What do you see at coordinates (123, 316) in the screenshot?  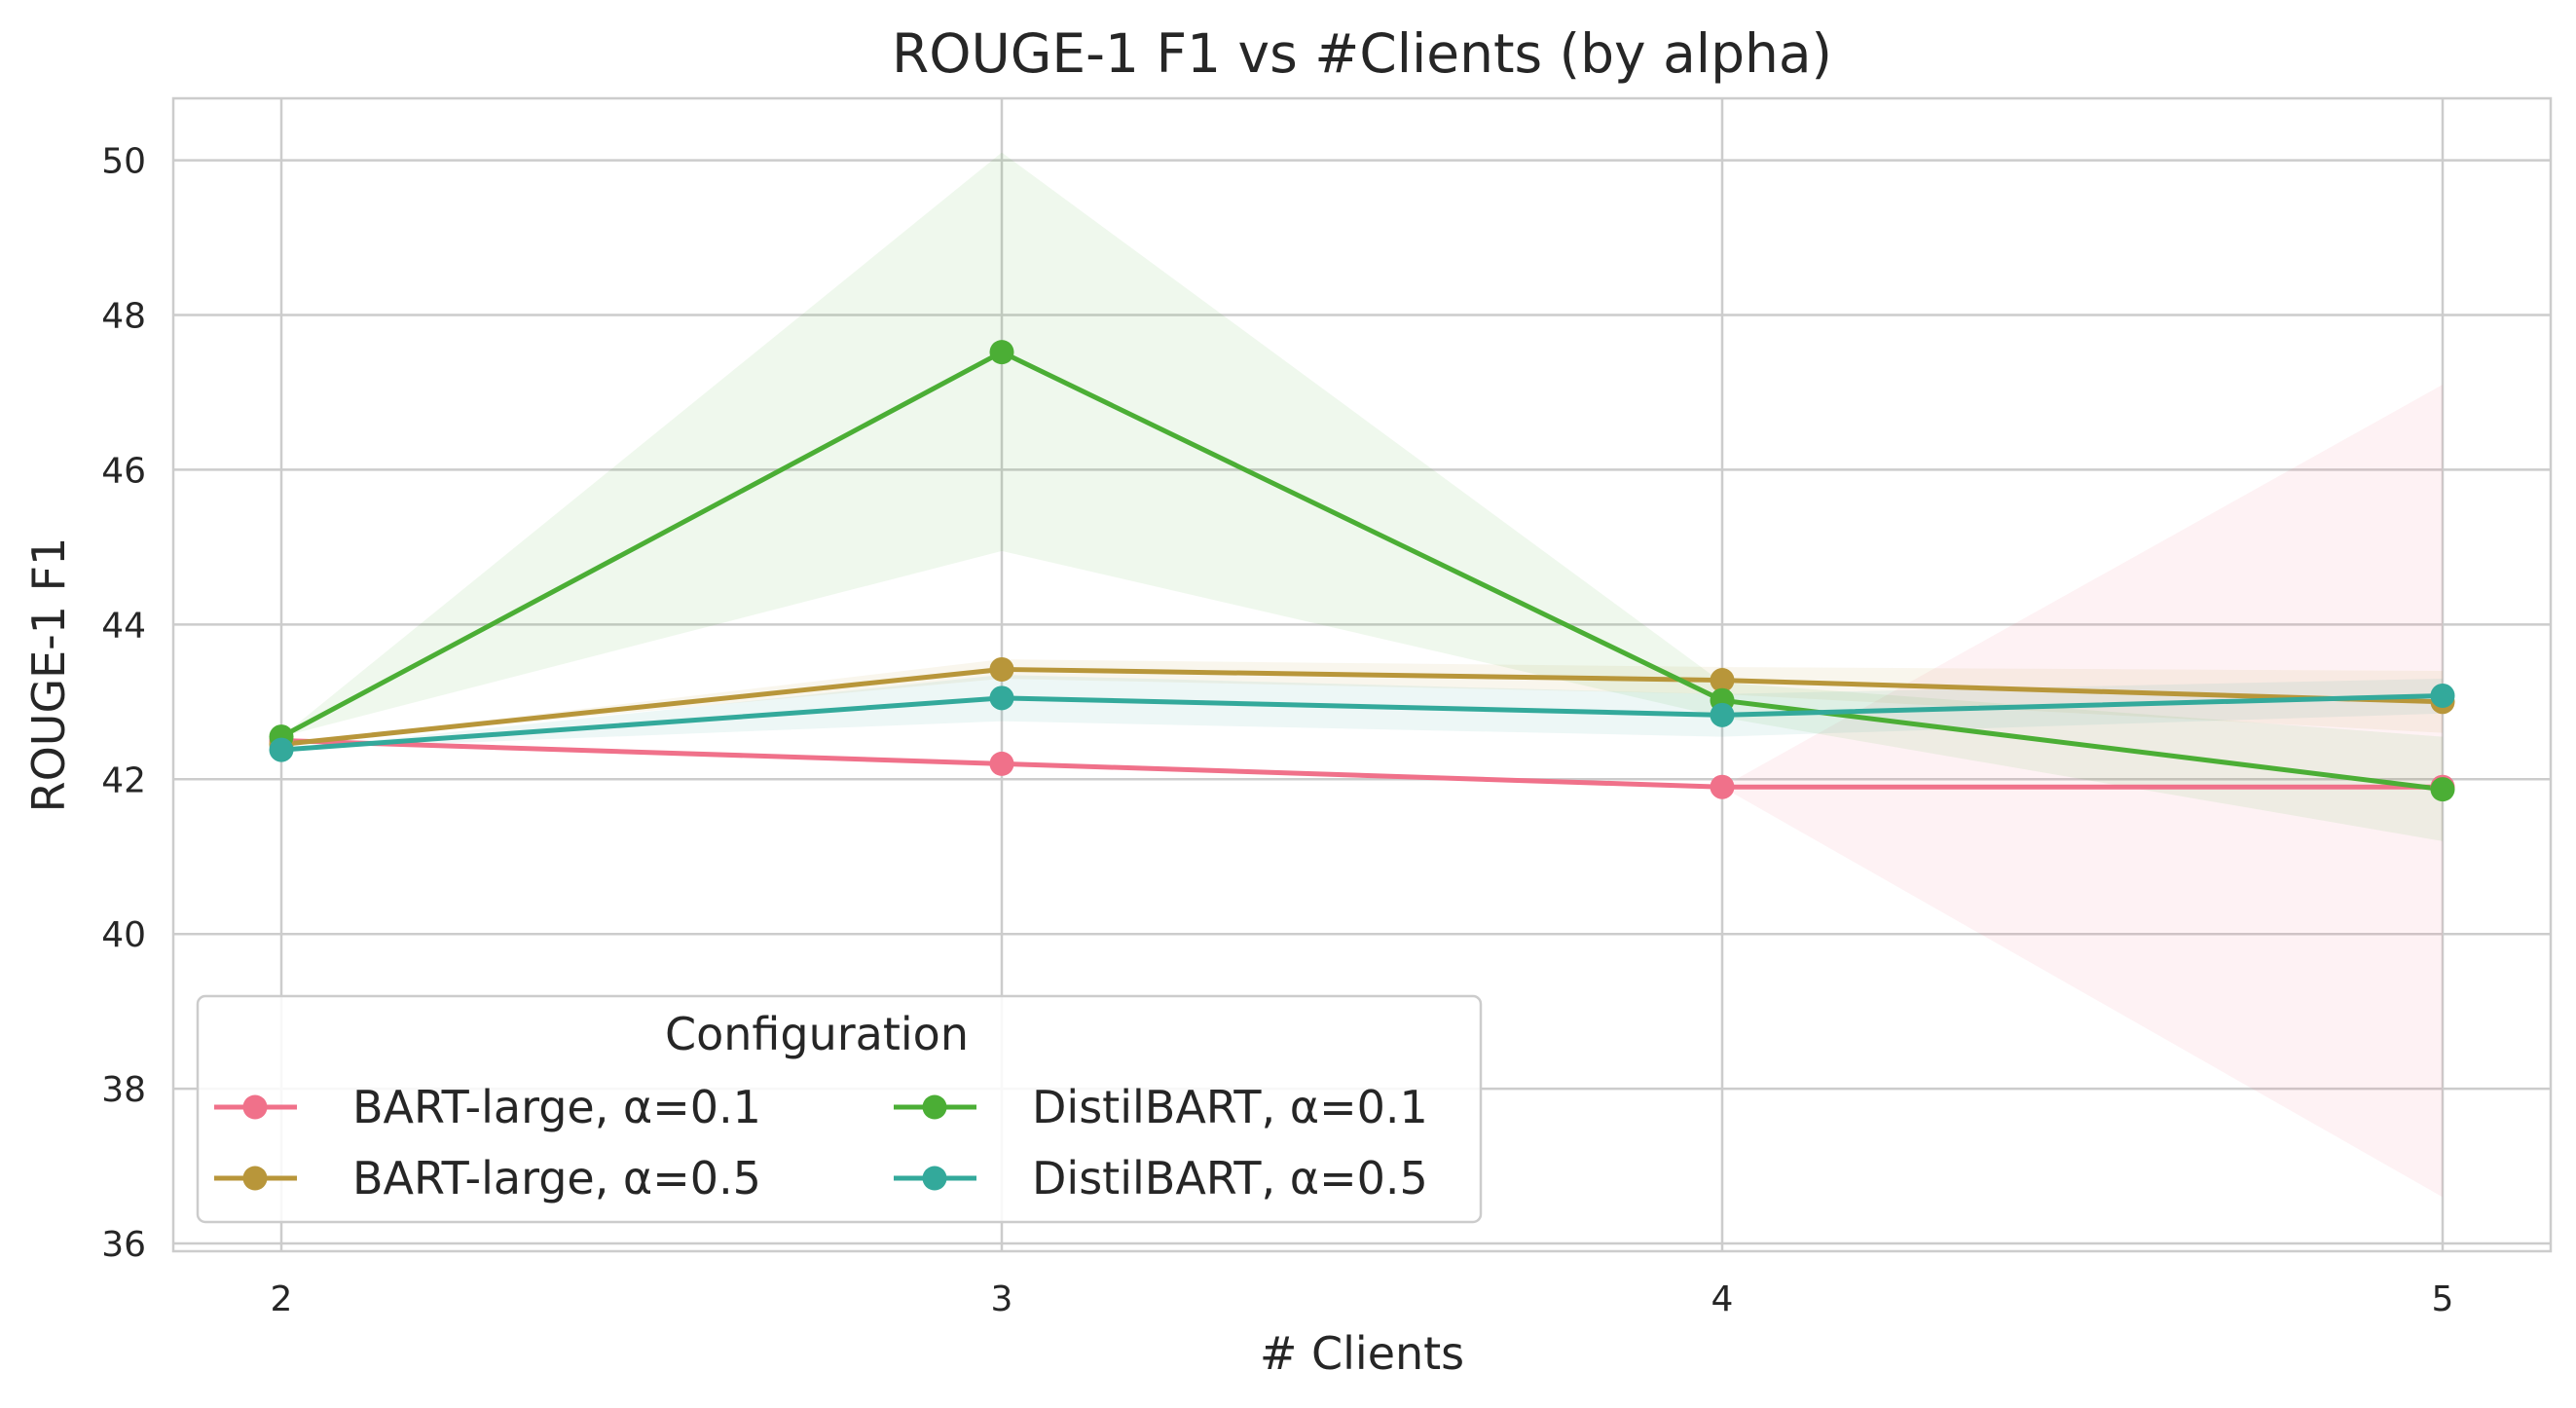 I see `y-tick-label: 48` at bounding box center [123, 316].